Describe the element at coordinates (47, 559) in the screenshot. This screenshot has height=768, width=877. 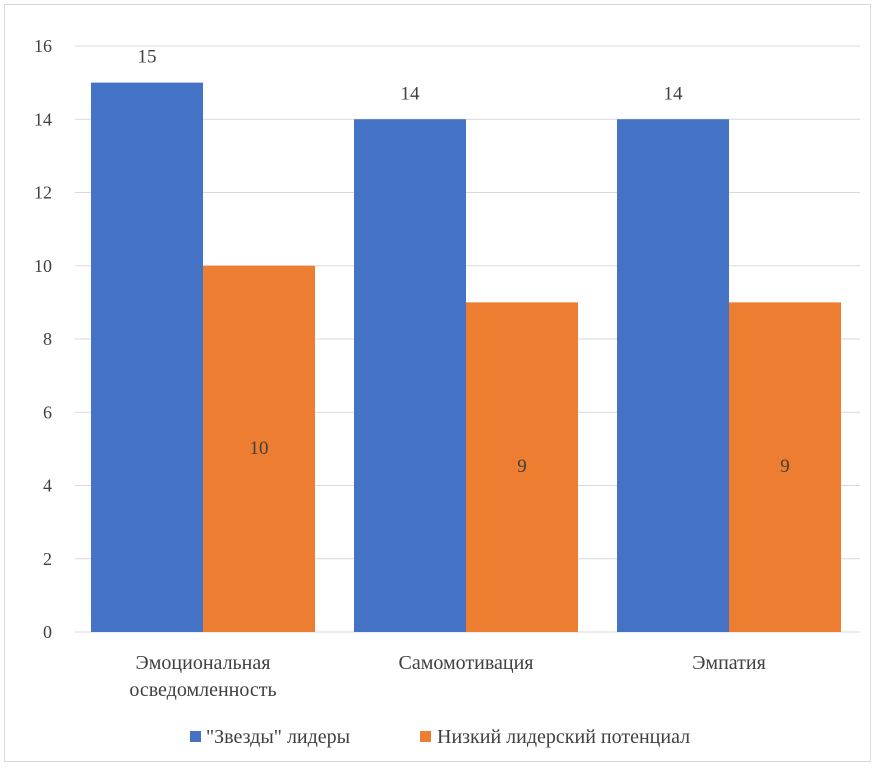
I see `y-tick-label: 2` at that location.